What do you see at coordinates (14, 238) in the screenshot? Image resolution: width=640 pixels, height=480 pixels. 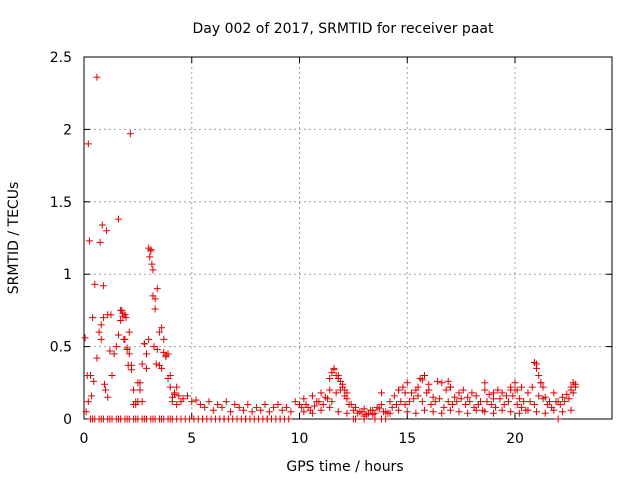 I see `y-axis-label: SRMTID / TECUs` at bounding box center [14, 238].